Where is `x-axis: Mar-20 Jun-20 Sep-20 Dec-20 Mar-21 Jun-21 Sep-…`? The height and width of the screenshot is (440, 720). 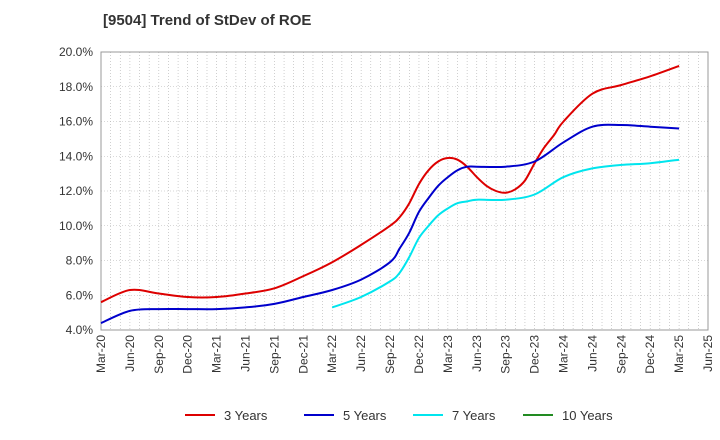
x-axis: Mar-20 Jun-20 Sep-20 Dec-20 Mar-21 Jun-21 Sep-… is located at coordinates (404, 354).